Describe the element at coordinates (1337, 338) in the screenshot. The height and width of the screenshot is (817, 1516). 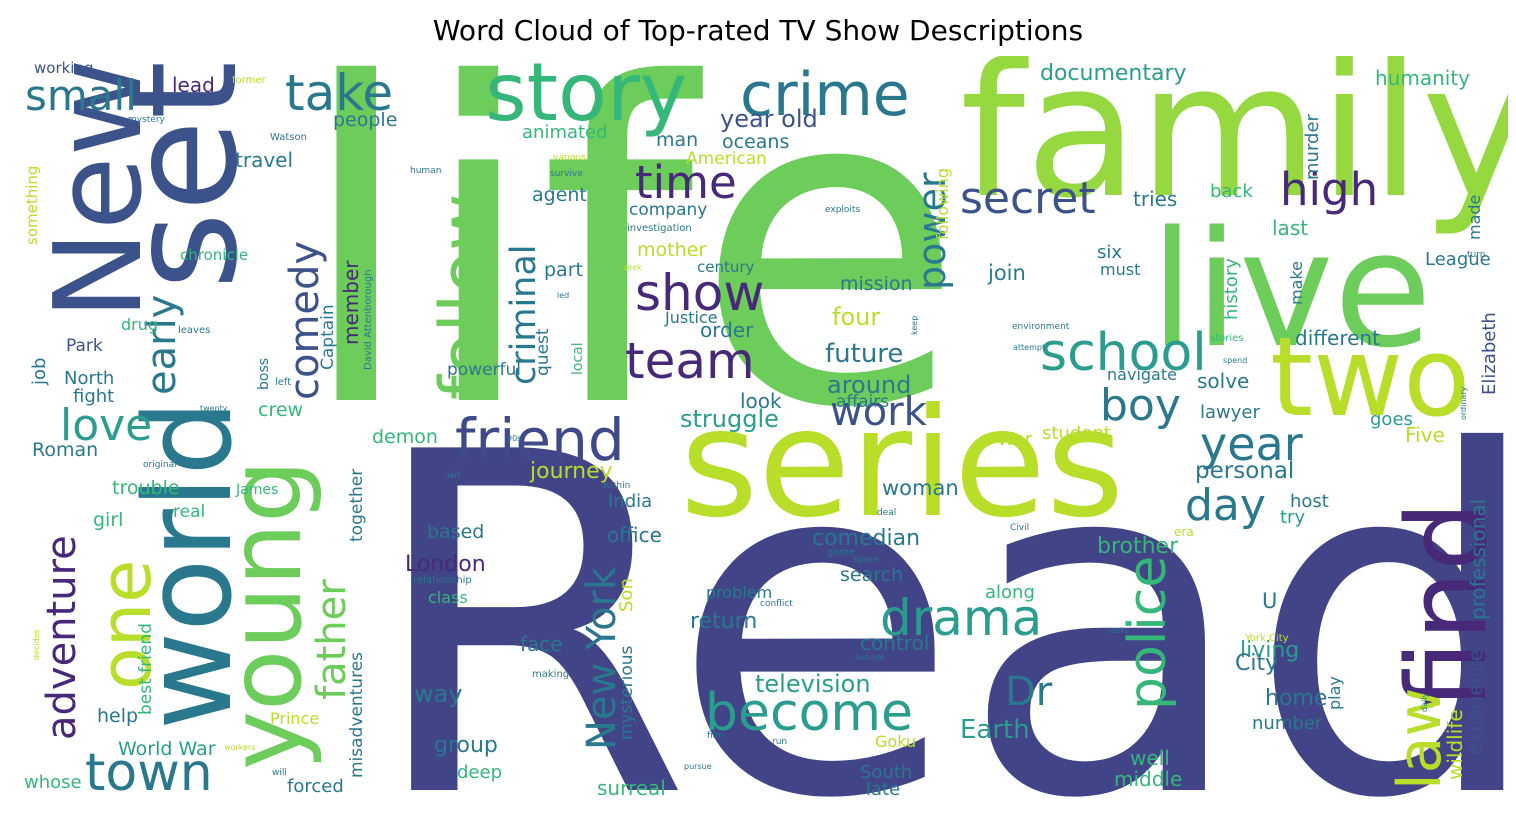
I see `word-different: different` at that location.